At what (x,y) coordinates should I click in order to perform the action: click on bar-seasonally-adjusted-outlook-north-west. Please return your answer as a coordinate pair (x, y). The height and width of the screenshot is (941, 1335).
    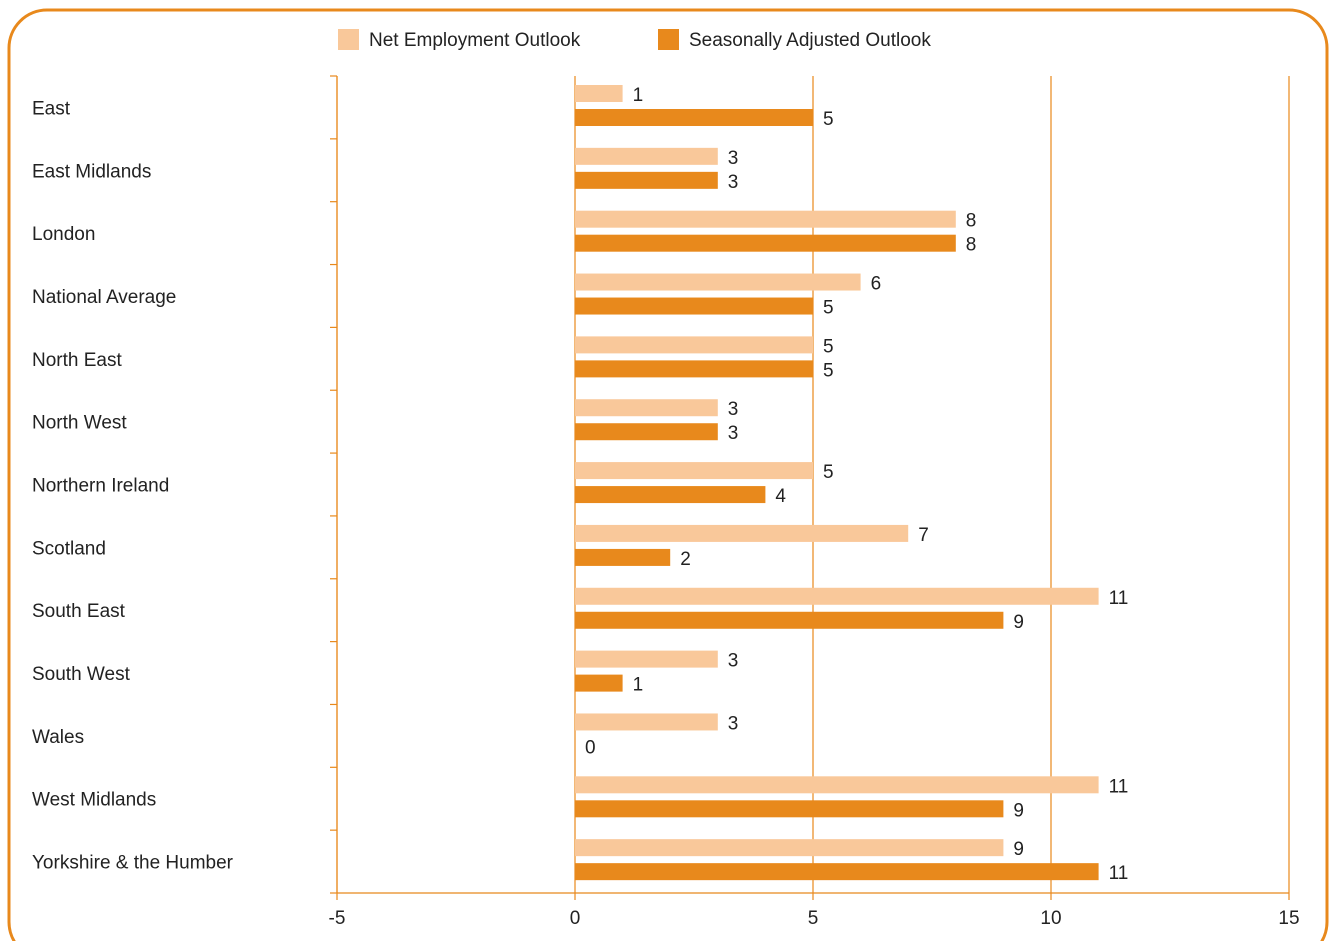
    Looking at the image, I should click on (646, 432).